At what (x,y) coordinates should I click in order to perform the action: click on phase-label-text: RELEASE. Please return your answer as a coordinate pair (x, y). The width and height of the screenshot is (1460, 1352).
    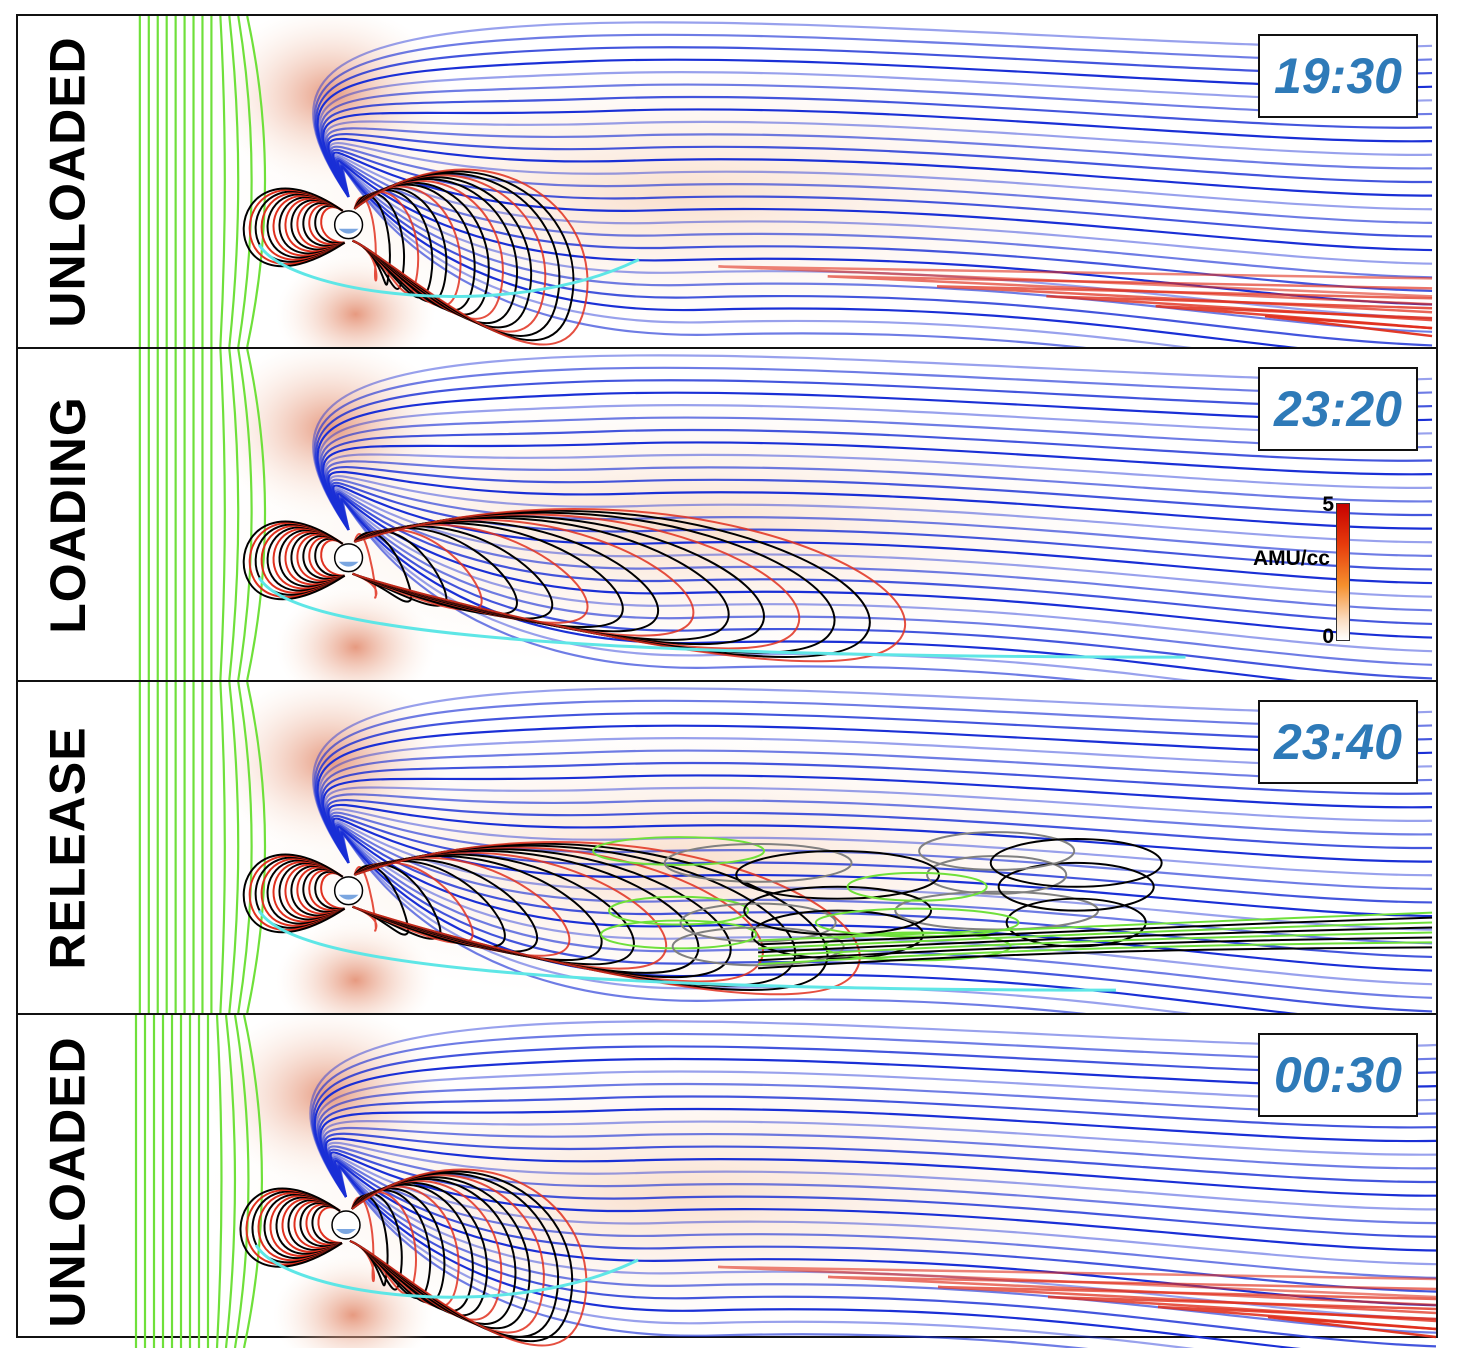
    Looking at the image, I should click on (68, 847).